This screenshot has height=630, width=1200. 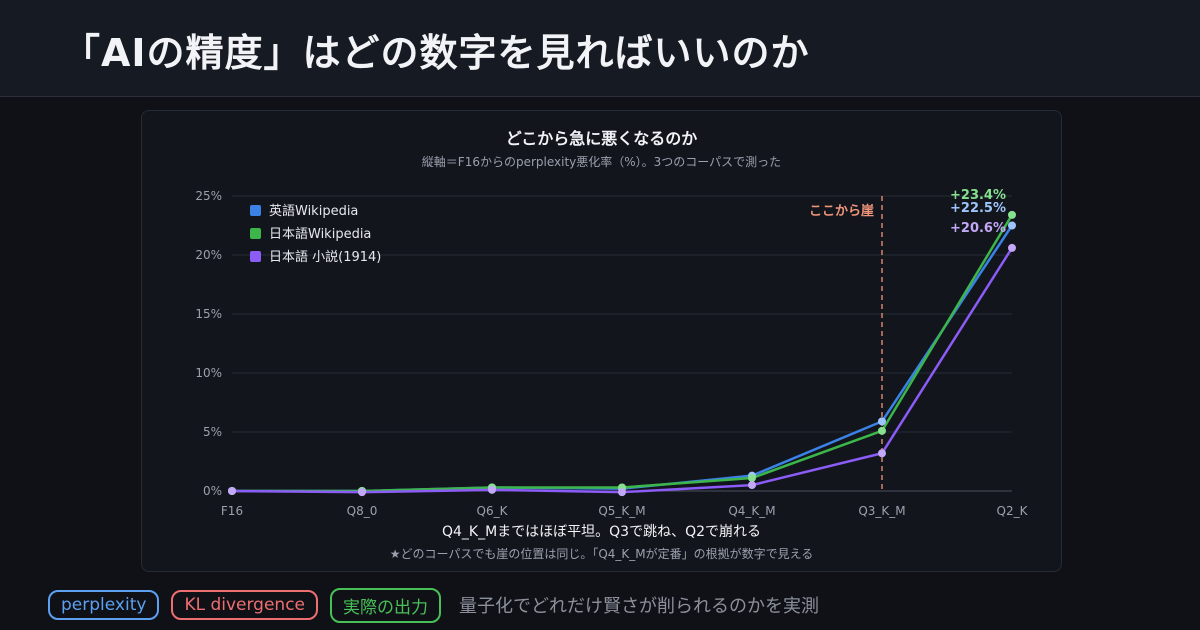 I want to click on y-tick-label: 20%, so click(x=208, y=255).